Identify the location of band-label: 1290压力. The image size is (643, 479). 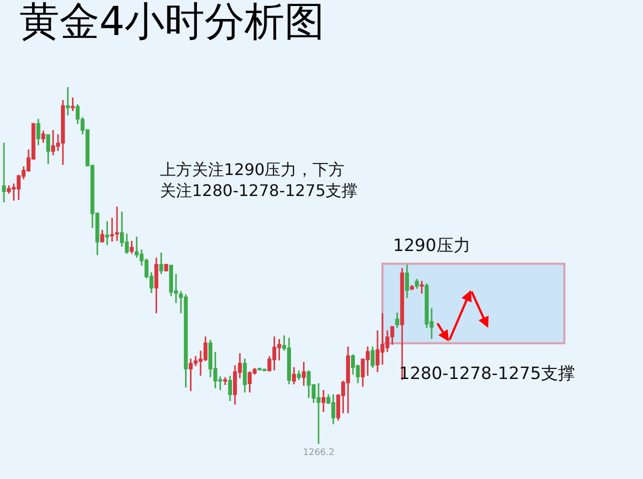
(431, 246).